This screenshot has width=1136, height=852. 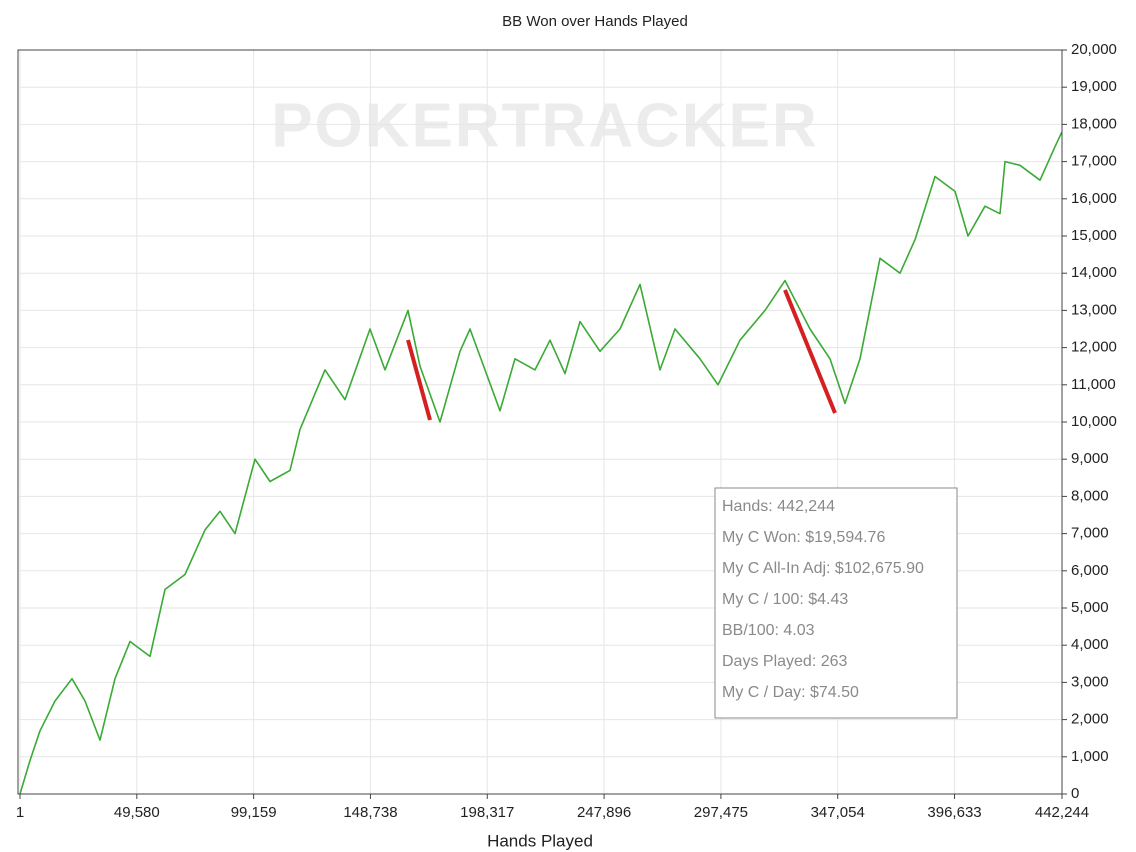 What do you see at coordinates (790, 692) in the screenshot?
I see `stat-line: My C / Day: $74.50` at bounding box center [790, 692].